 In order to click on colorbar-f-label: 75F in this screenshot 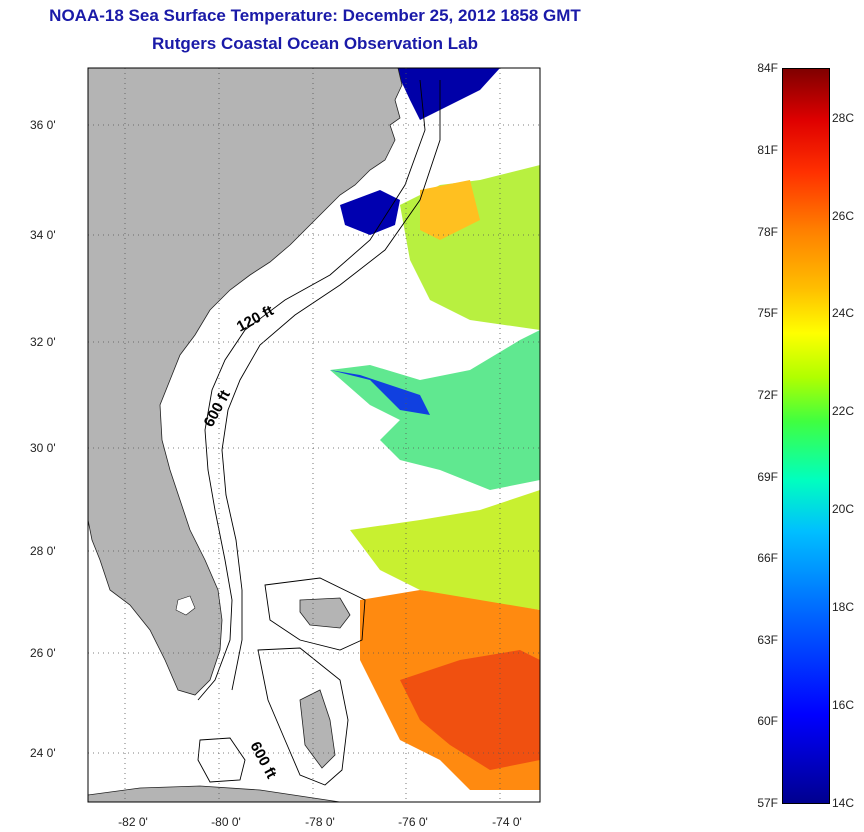, I will do `click(767, 313)`.